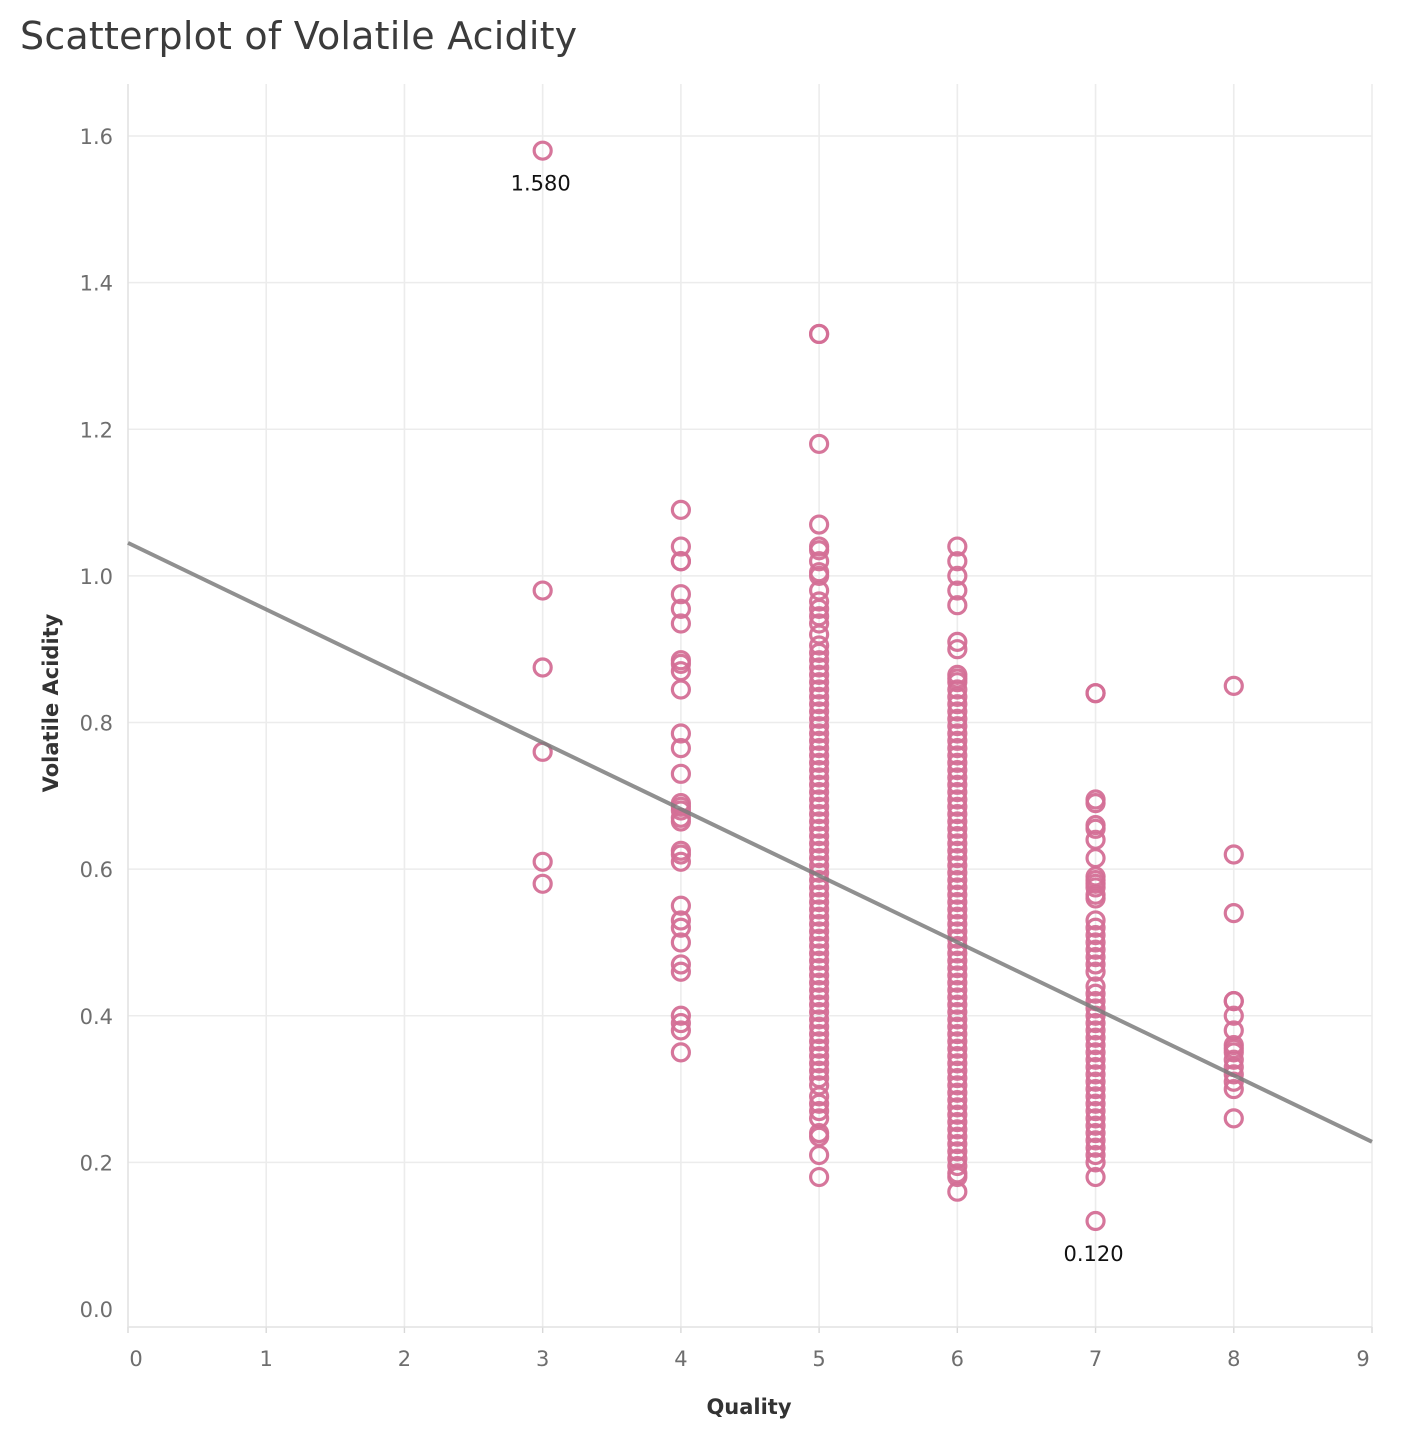 This screenshot has width=1420, height=1434. What do you see at coordinates (96, 1017) in the screenshot?
I see `y-tick-label: 0.4` at bounding box center [96, 1017].